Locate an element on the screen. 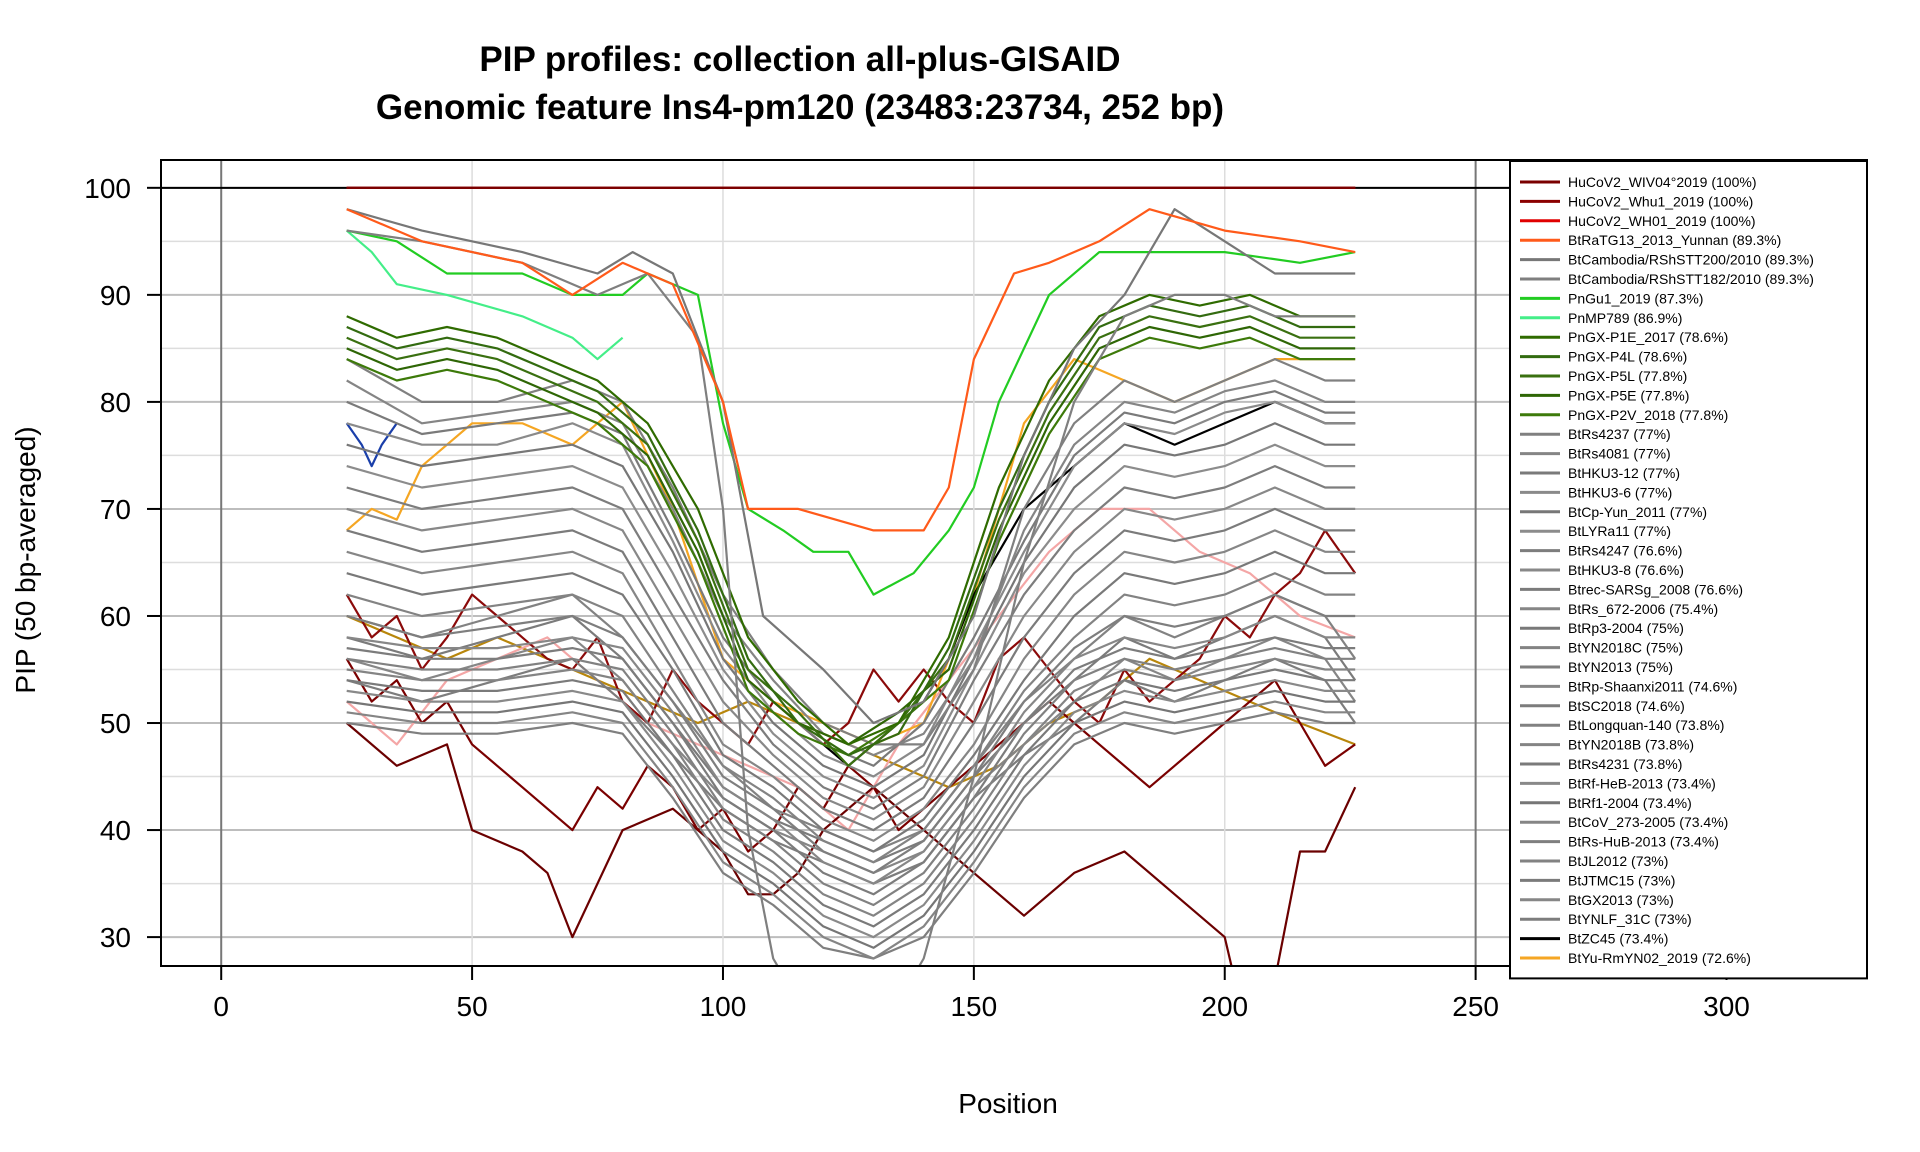 The image size is (1920, 1152). legend-label: BtSC2018 (74.6%) is located at coordinates (1626, 706).